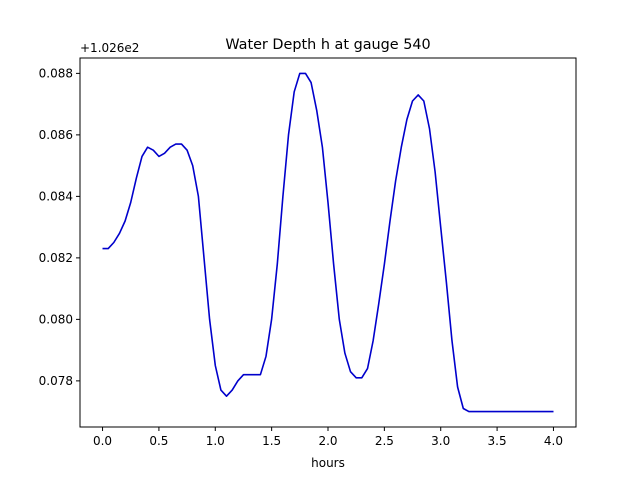 This screenshot has width=640, height=480. Describe the element at coordinates (56, 381) in the screenshot. I see `y-tick-label: 0.078` at that location.